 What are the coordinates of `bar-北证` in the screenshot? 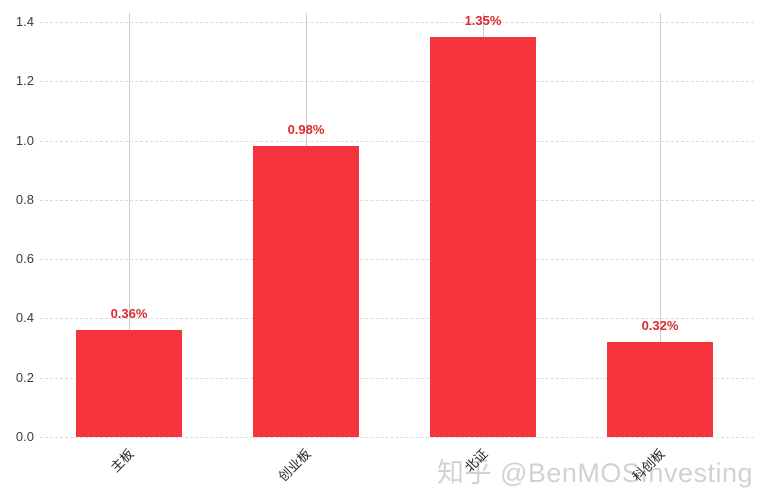 It's located at (483, 236).